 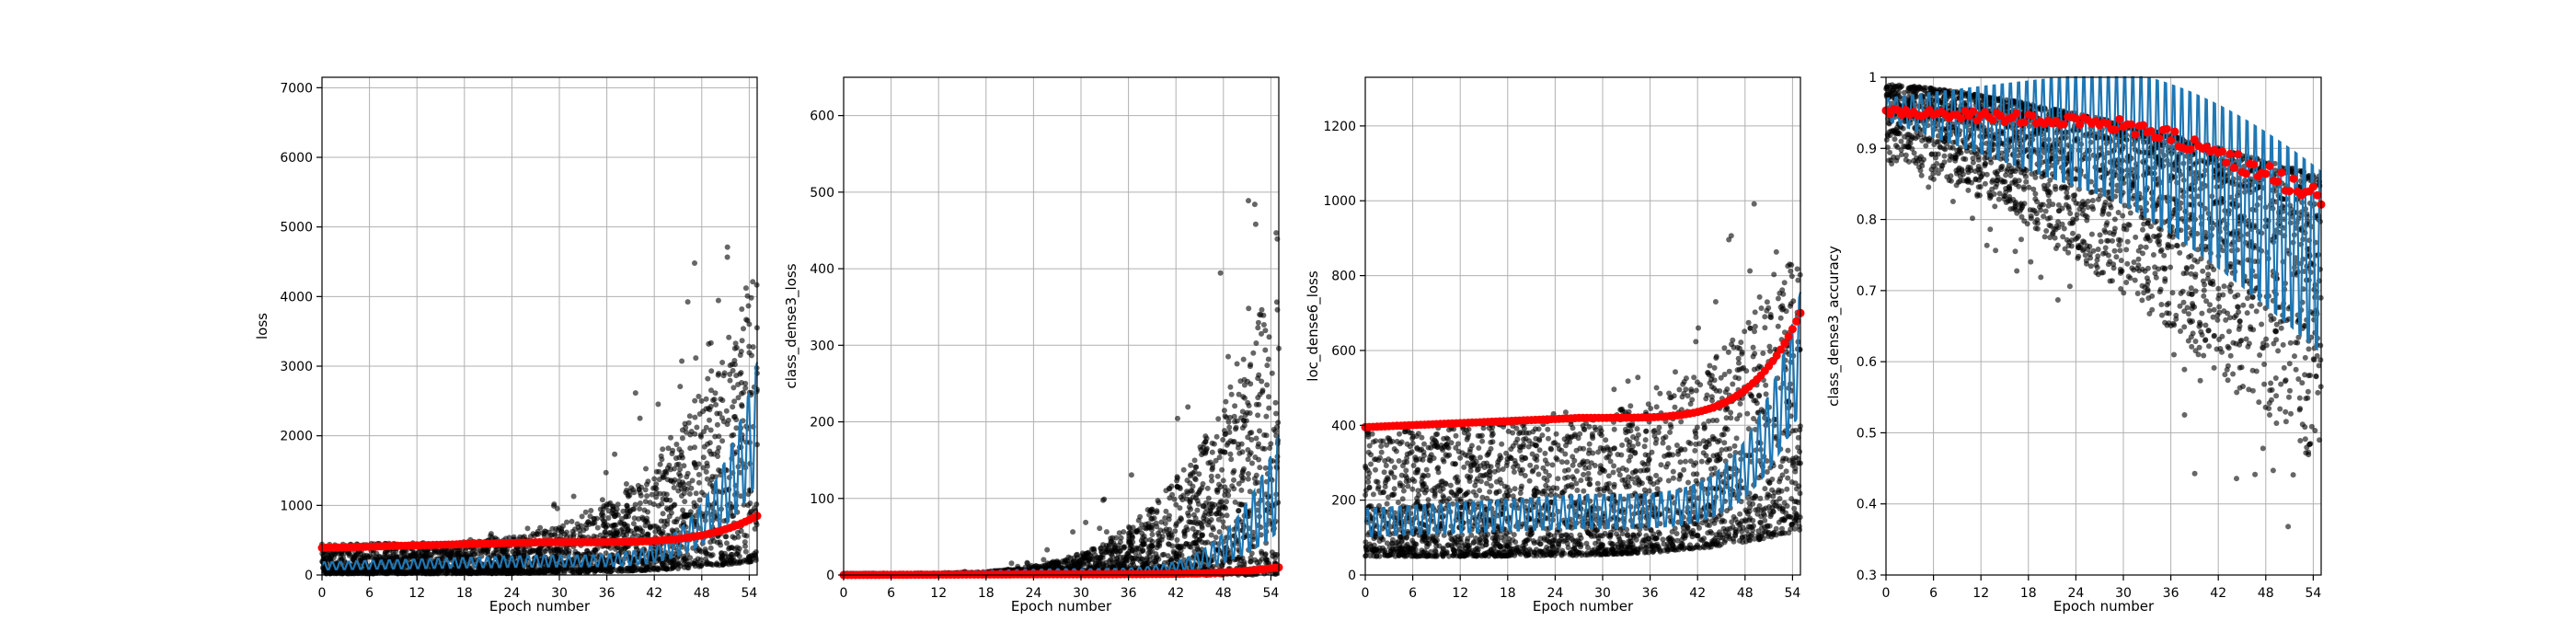 What do you see at coordinates (296, 158) in the screenshot?
I see `y-tick-label: 6000` at bounding box center [296, 158].